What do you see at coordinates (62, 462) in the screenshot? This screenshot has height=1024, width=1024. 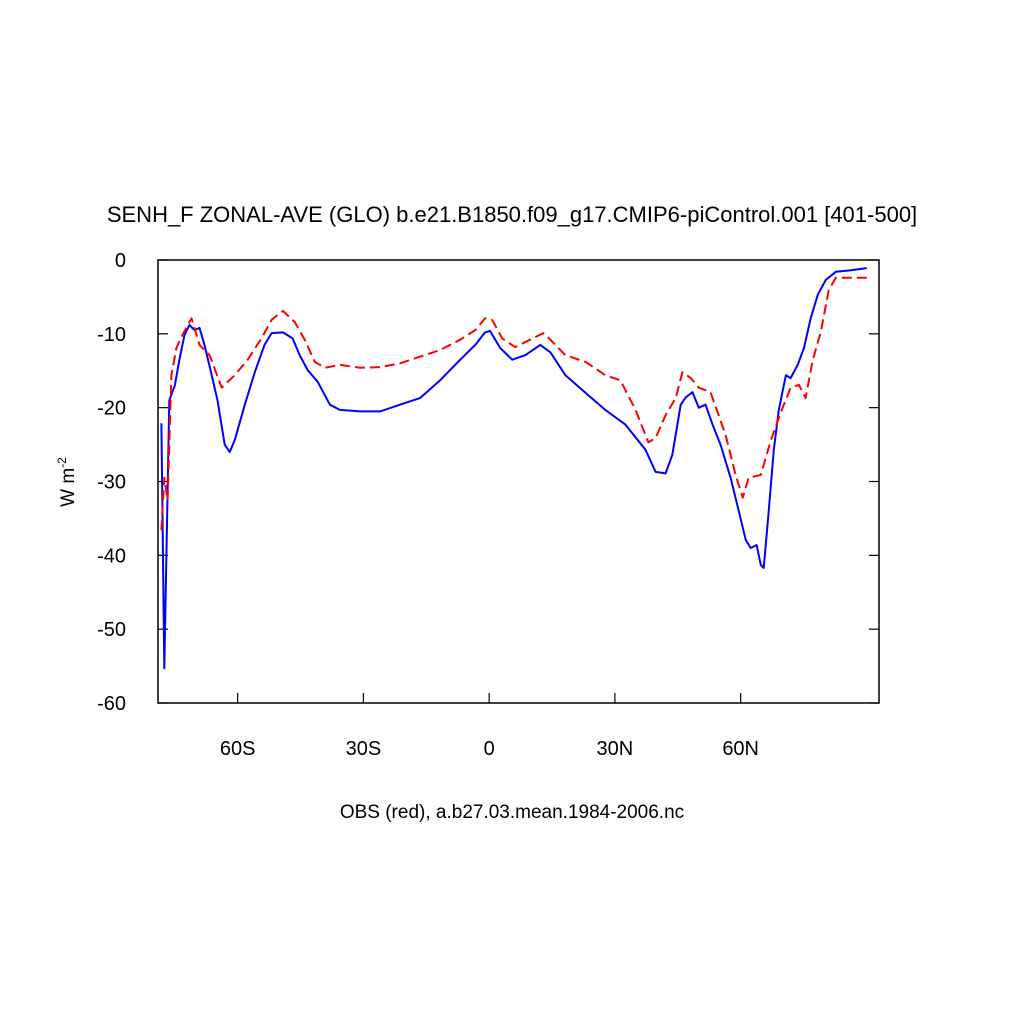 I see `y-label-exponent: -2` at bounding box center [62, 462].